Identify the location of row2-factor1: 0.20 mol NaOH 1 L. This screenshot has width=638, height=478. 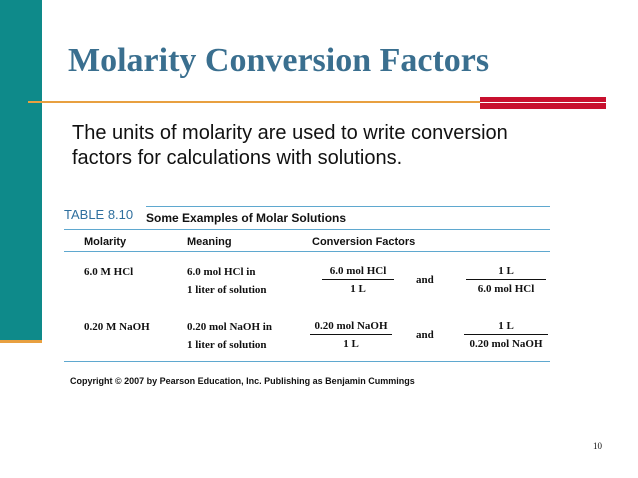
(351, 335).